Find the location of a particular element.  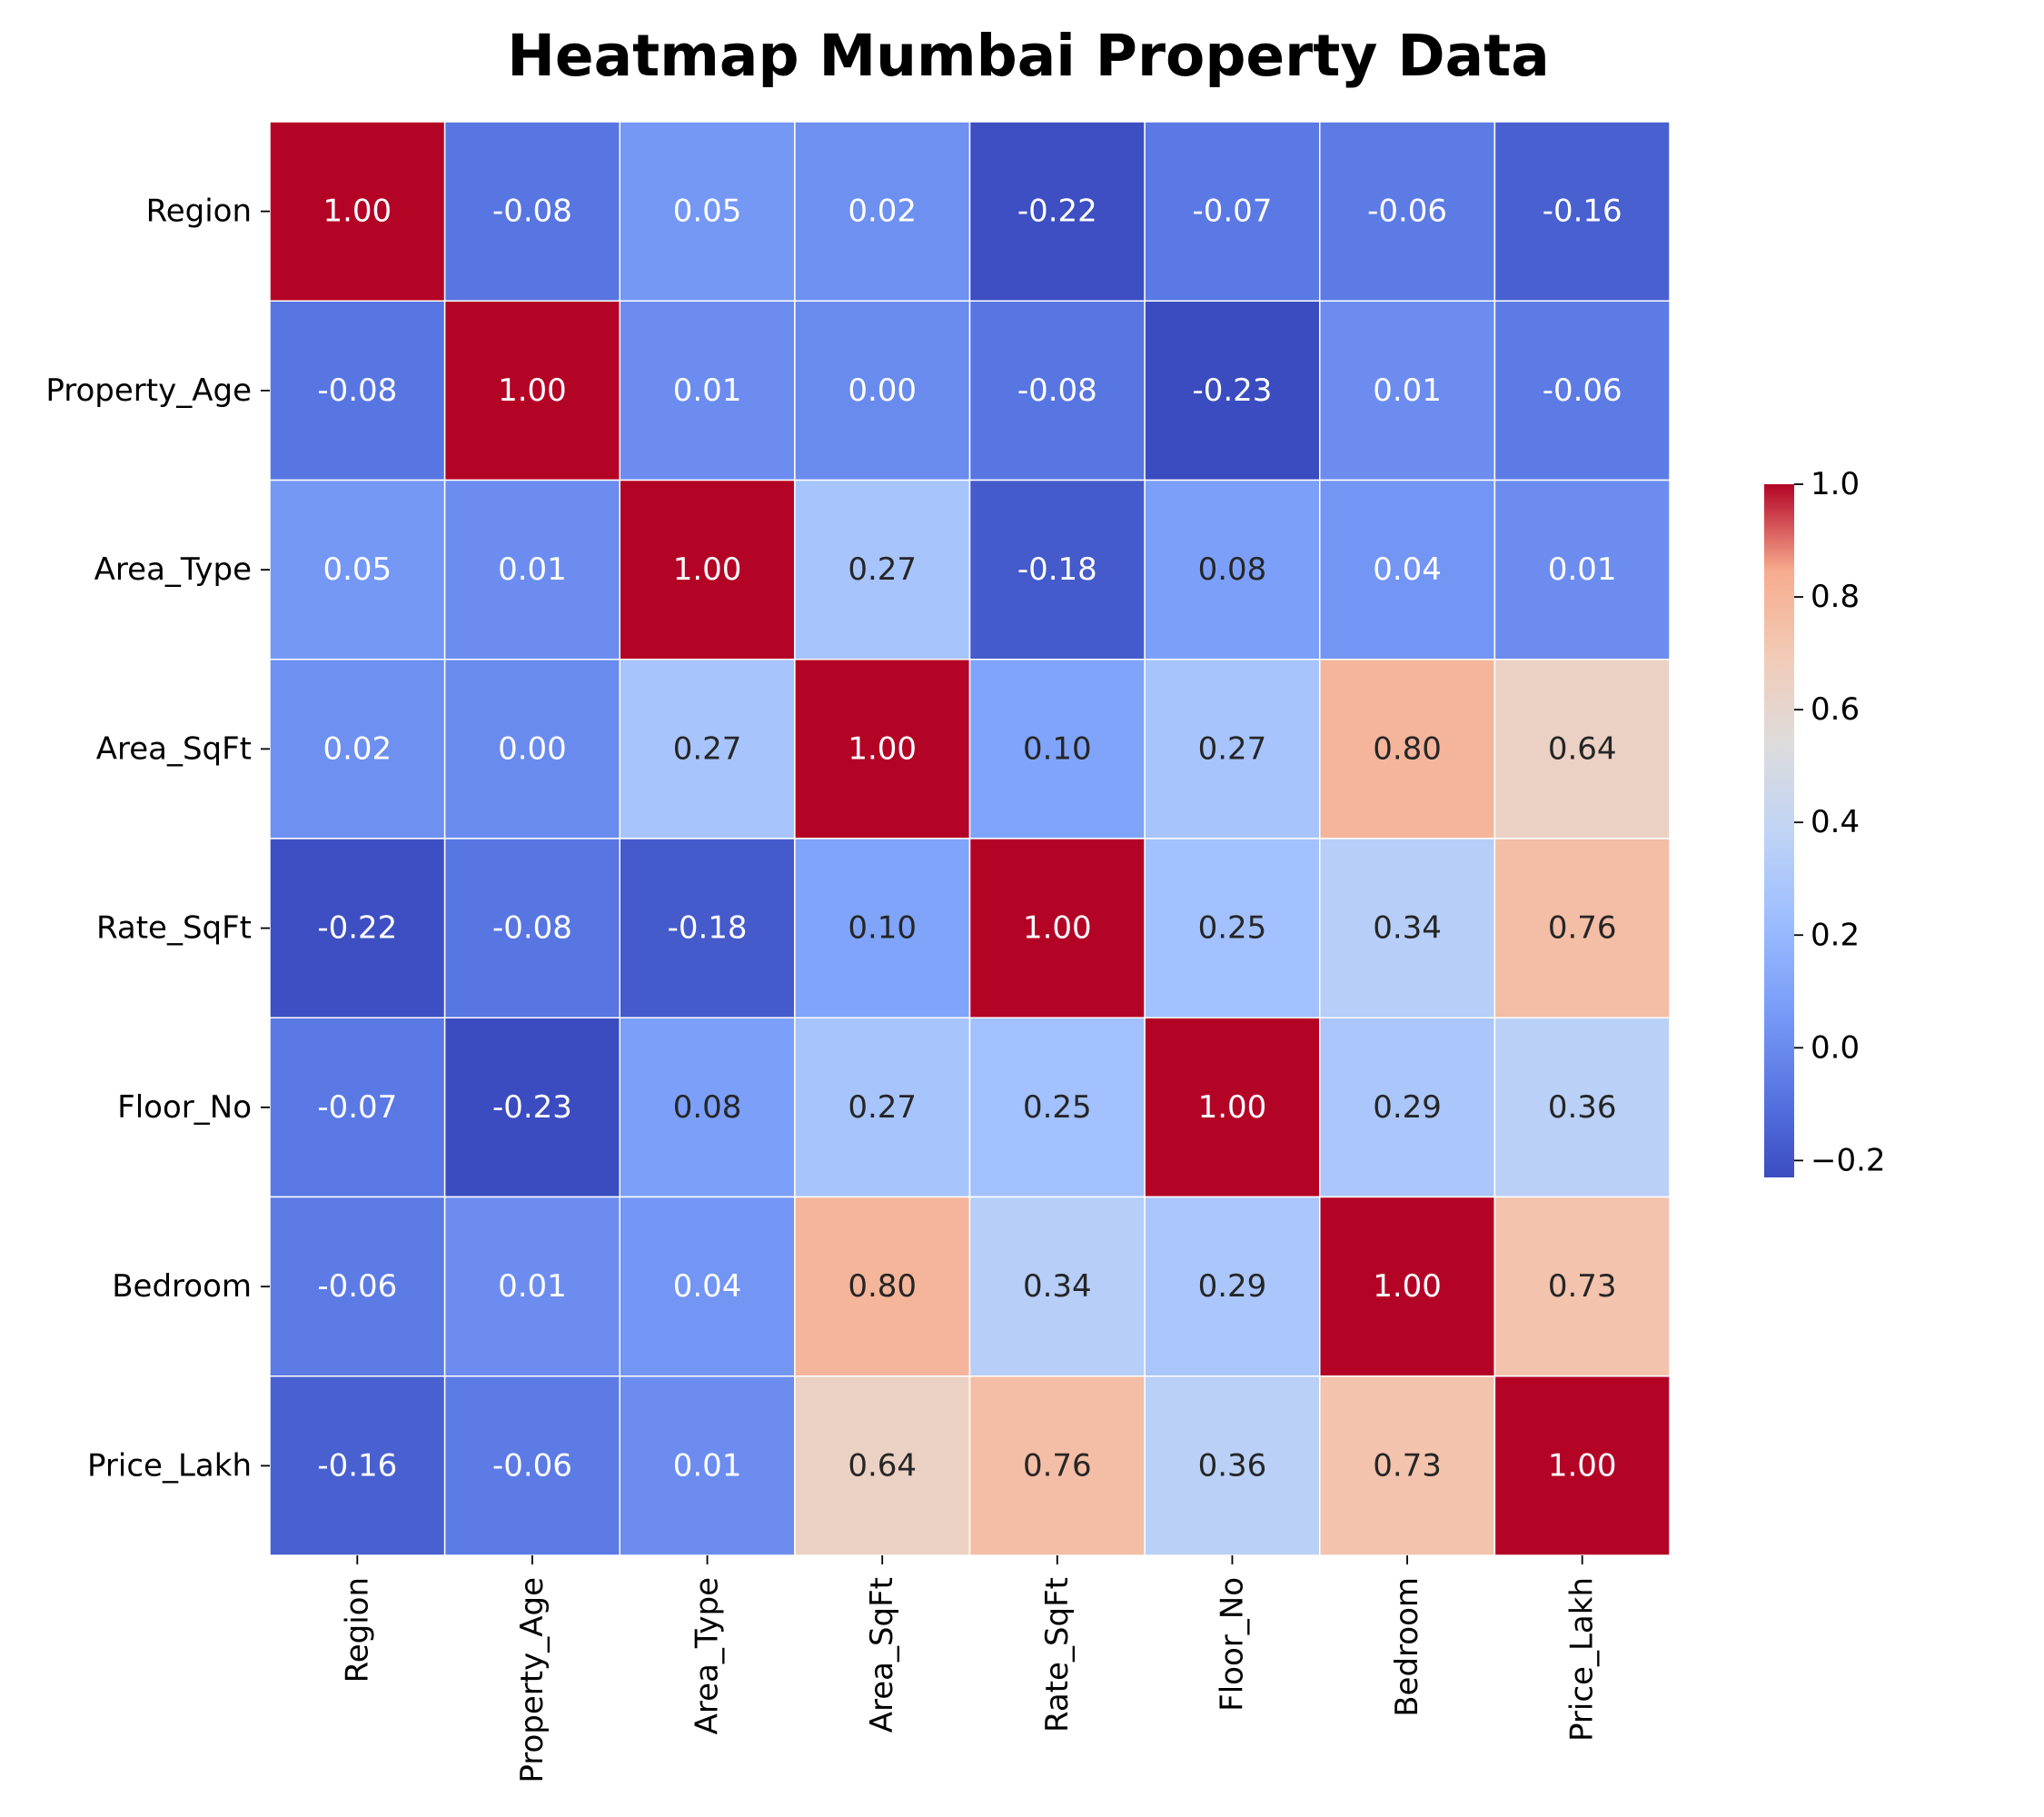

y-tick-label: Bedroom is located at coordinates (182, 1286).